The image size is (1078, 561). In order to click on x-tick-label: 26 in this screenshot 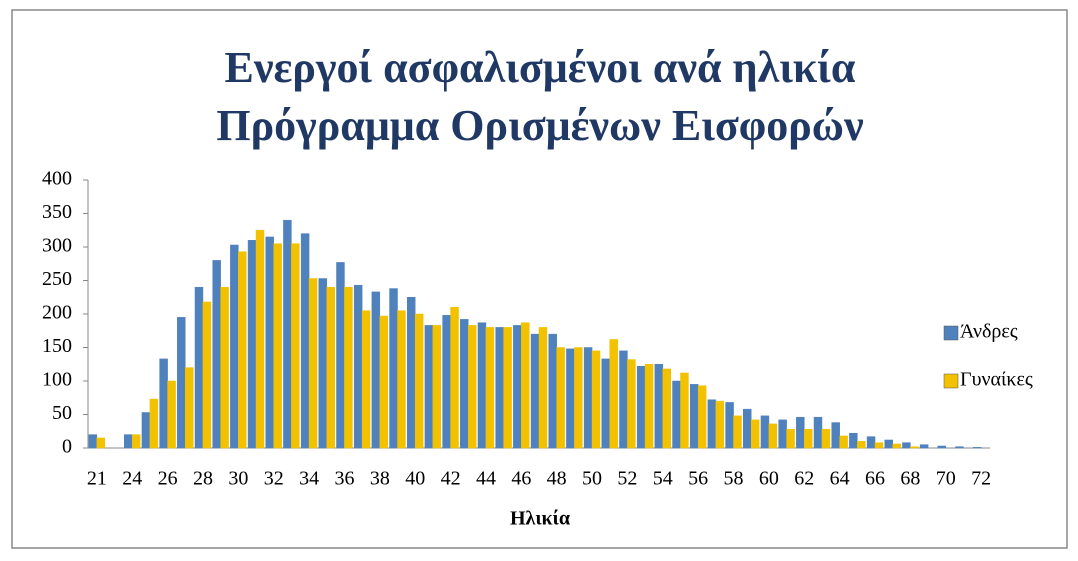, I will do `click(168, 479)`.